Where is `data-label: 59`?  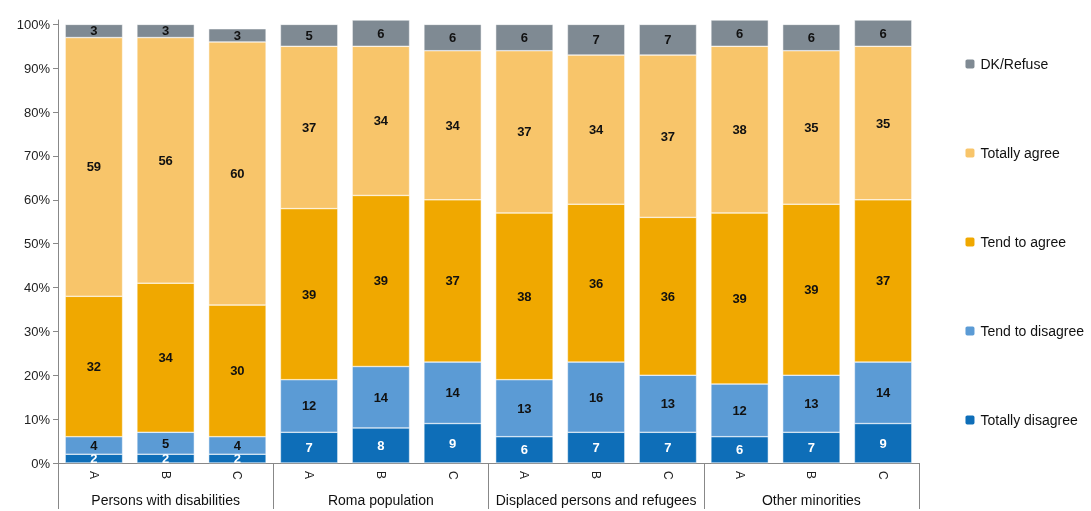 data-label: 59 is located at coordinates (94, 167).